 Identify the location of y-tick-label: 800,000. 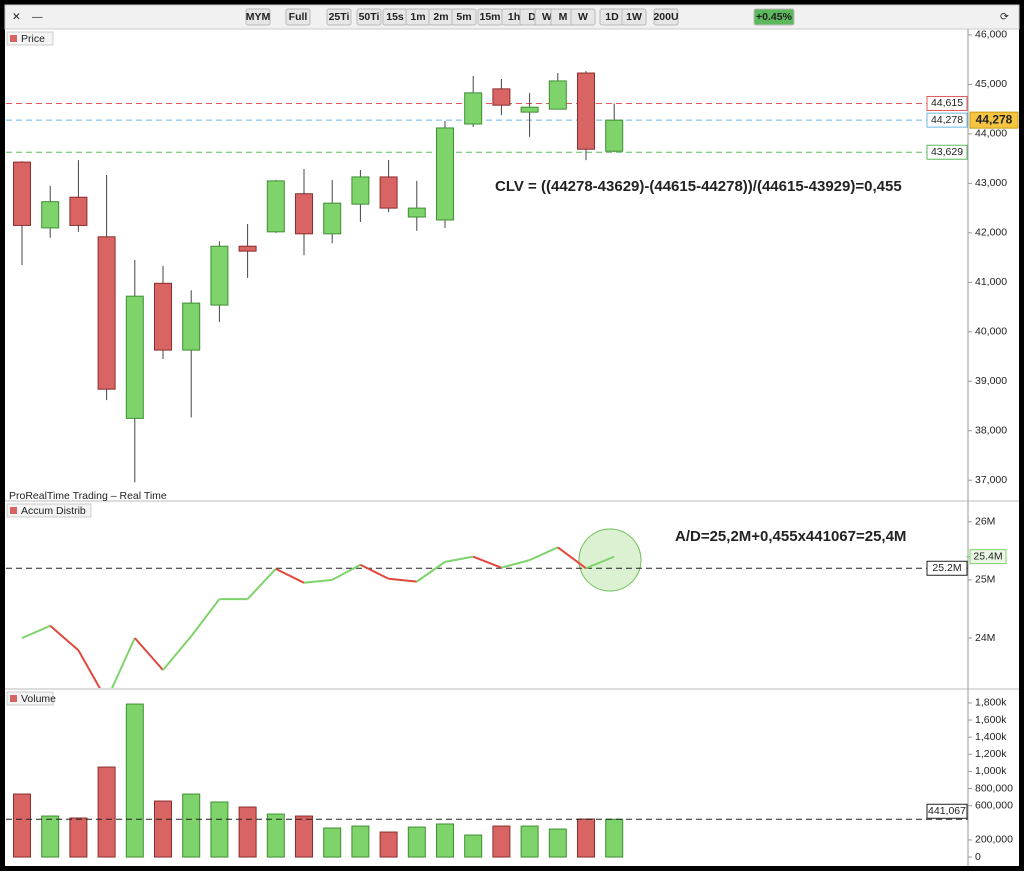
(994, 788).